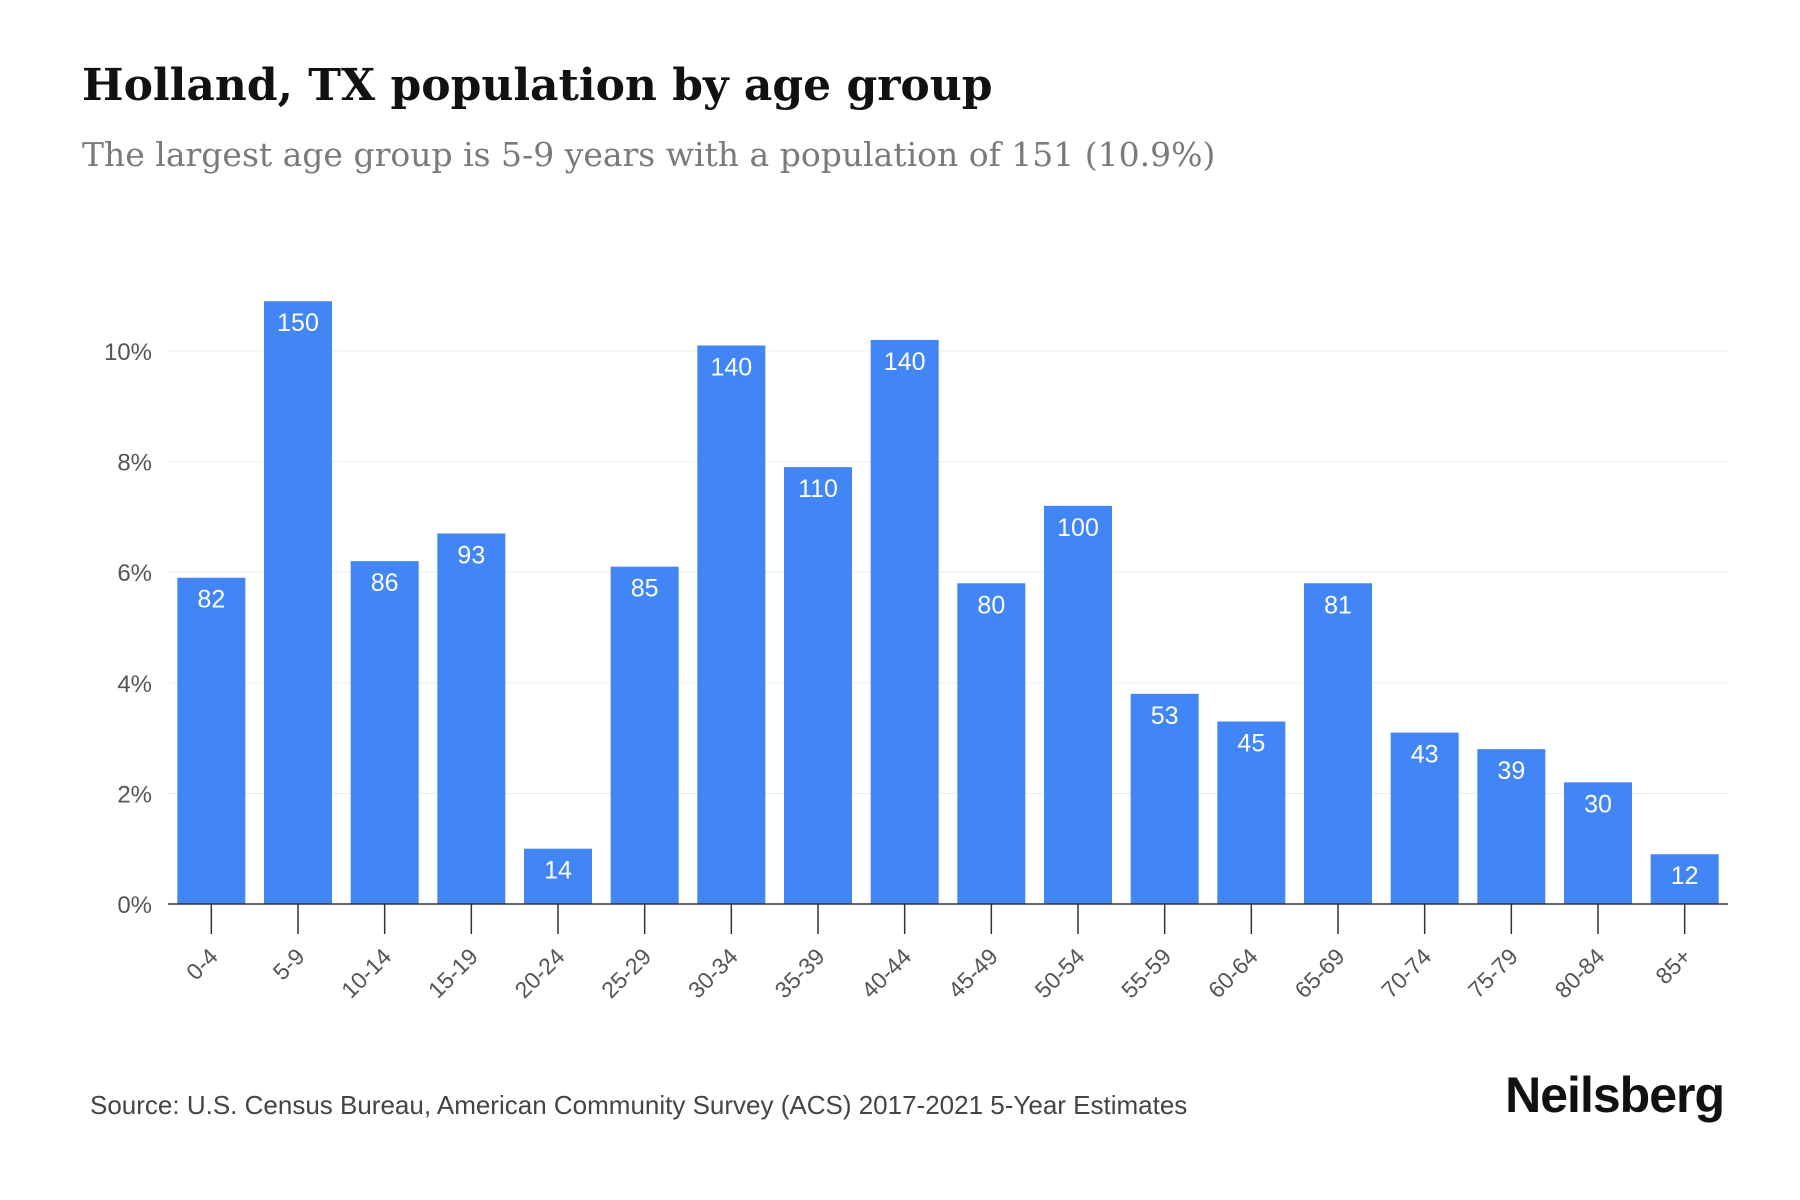 The image size is (1800, 1200). What do you see at coordinates (886, 973) in the screenshot?
I see `x-tick-label: 40-44` at bounding box center [886, 973].